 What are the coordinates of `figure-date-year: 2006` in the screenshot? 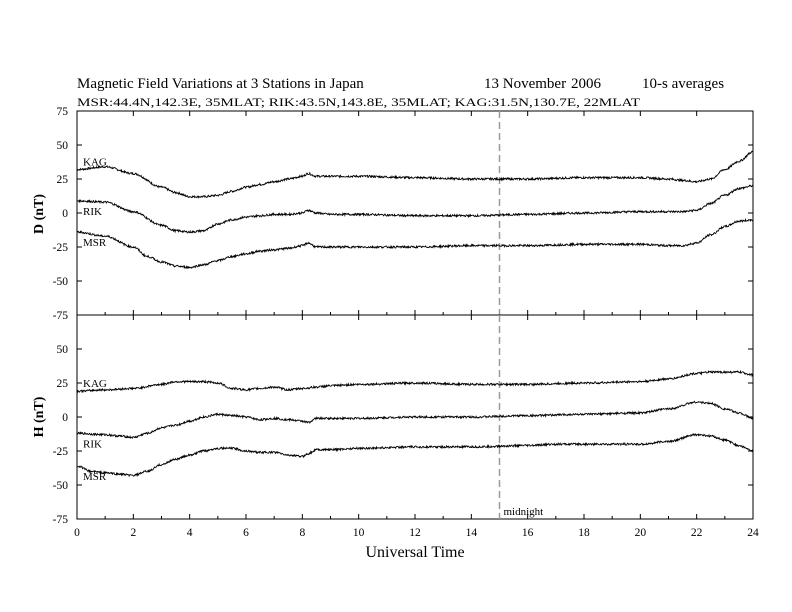 It's located at (586, 84).